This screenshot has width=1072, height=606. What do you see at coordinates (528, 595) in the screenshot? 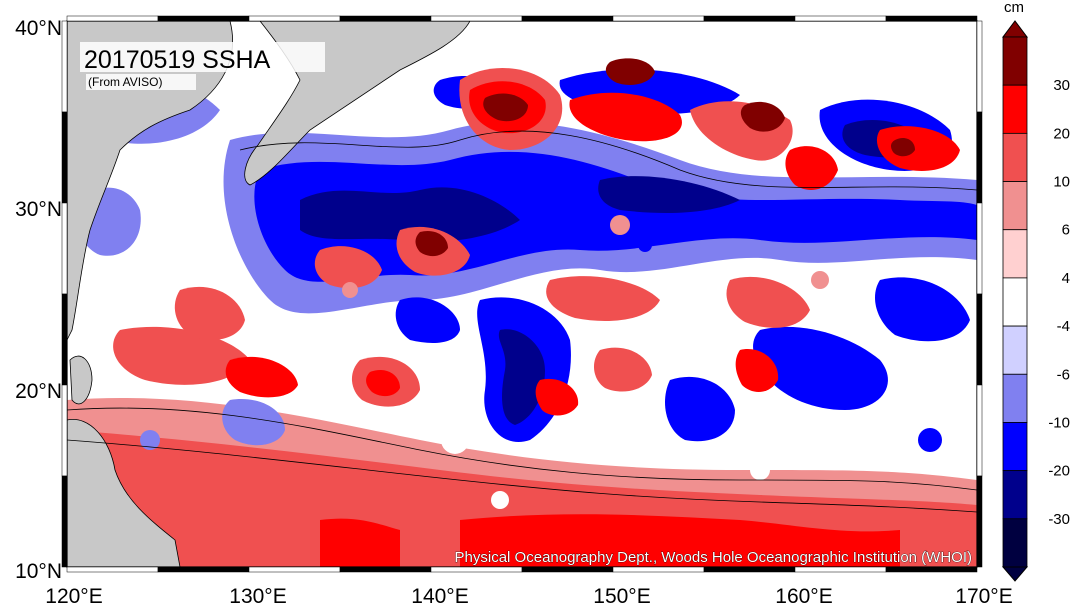
I see `lon-tick-labels: 120°E 130°E 140°E 150°E 160°E 170°E` at bounding box center [528, 595].